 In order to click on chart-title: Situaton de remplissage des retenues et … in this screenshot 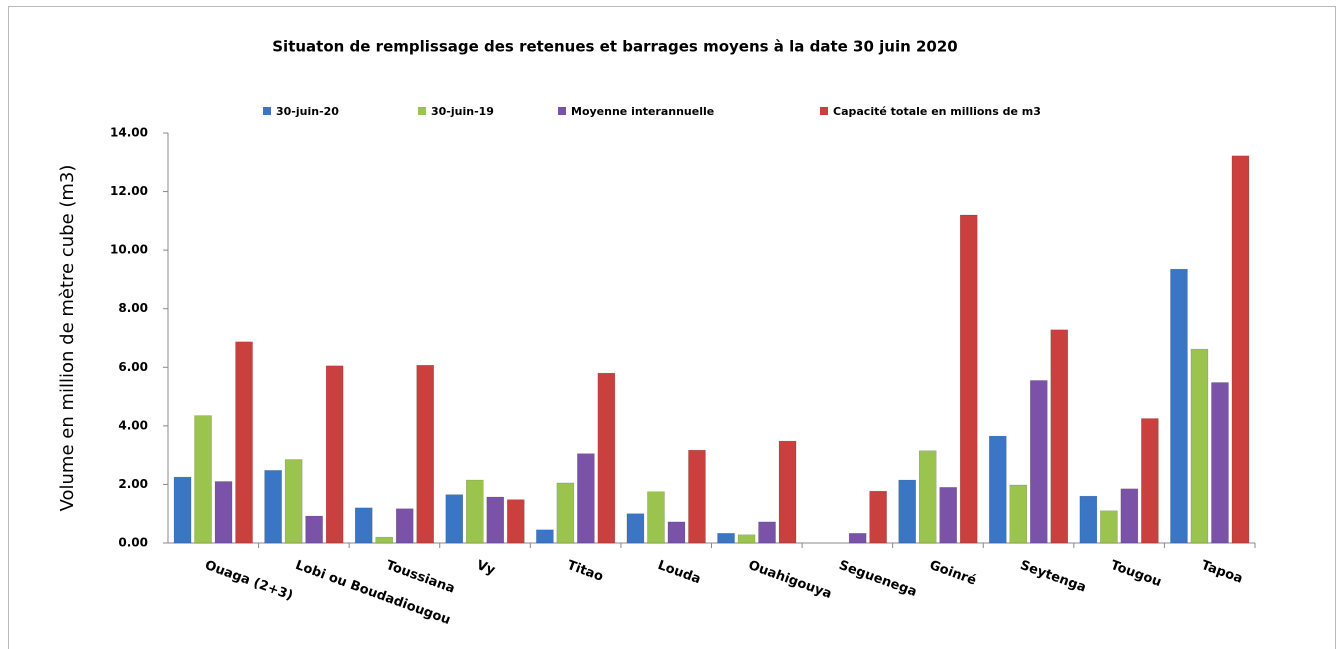, I will do `click(615, 47)`.